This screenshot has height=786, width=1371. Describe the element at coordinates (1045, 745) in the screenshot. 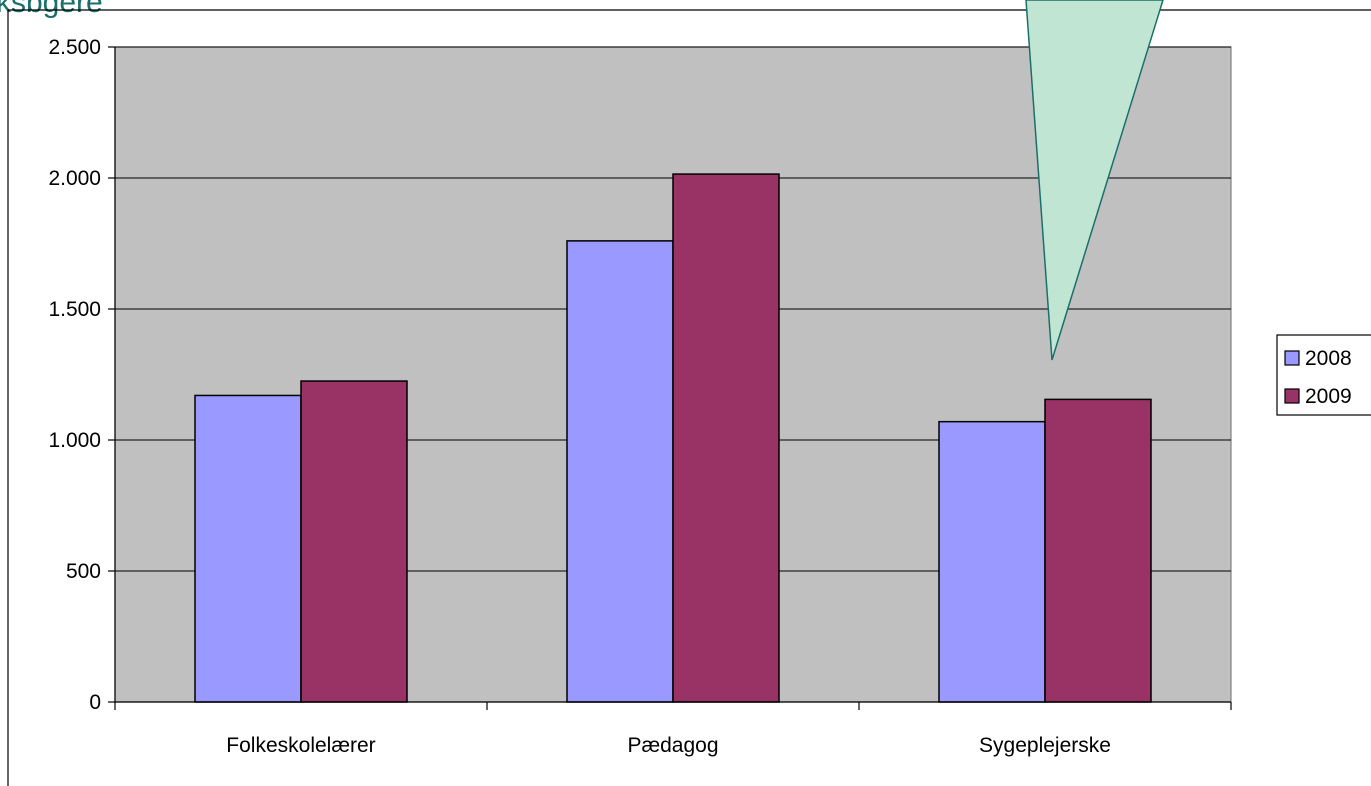

I see `x-tick-label: Sygeplejerske` at that location.